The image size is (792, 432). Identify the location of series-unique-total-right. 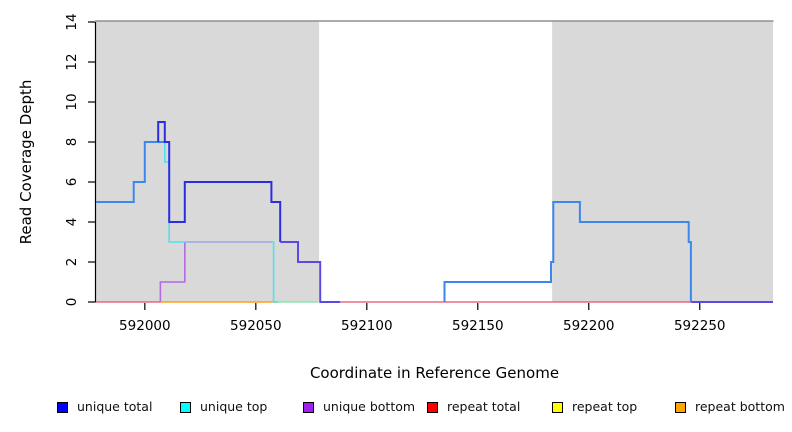
(567, 251).